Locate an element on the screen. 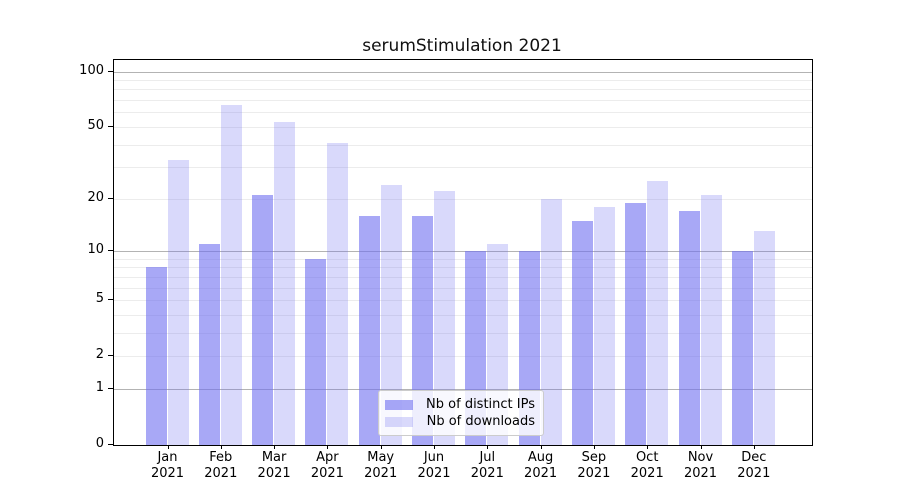  y-tick-label-1: 1 is located at coordinates (99, 387).